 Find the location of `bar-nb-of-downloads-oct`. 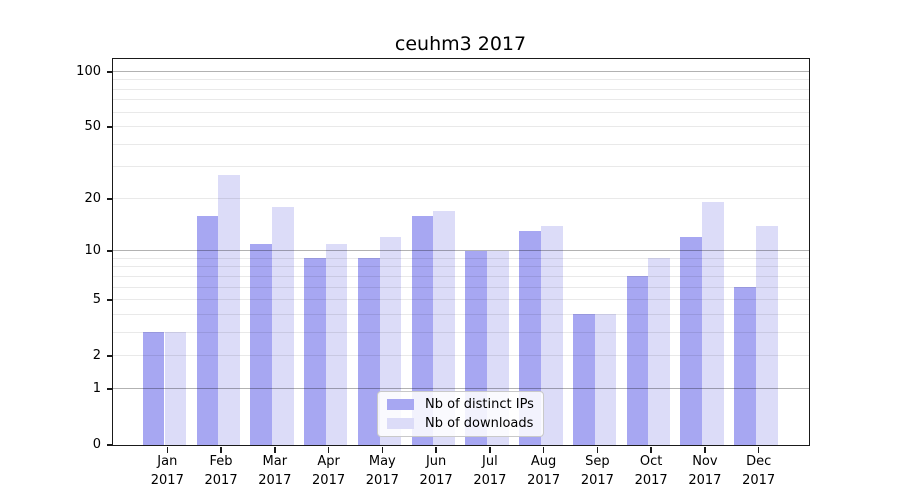

bar-nb-of-downloads-oct is located at coordinates (659, 351).